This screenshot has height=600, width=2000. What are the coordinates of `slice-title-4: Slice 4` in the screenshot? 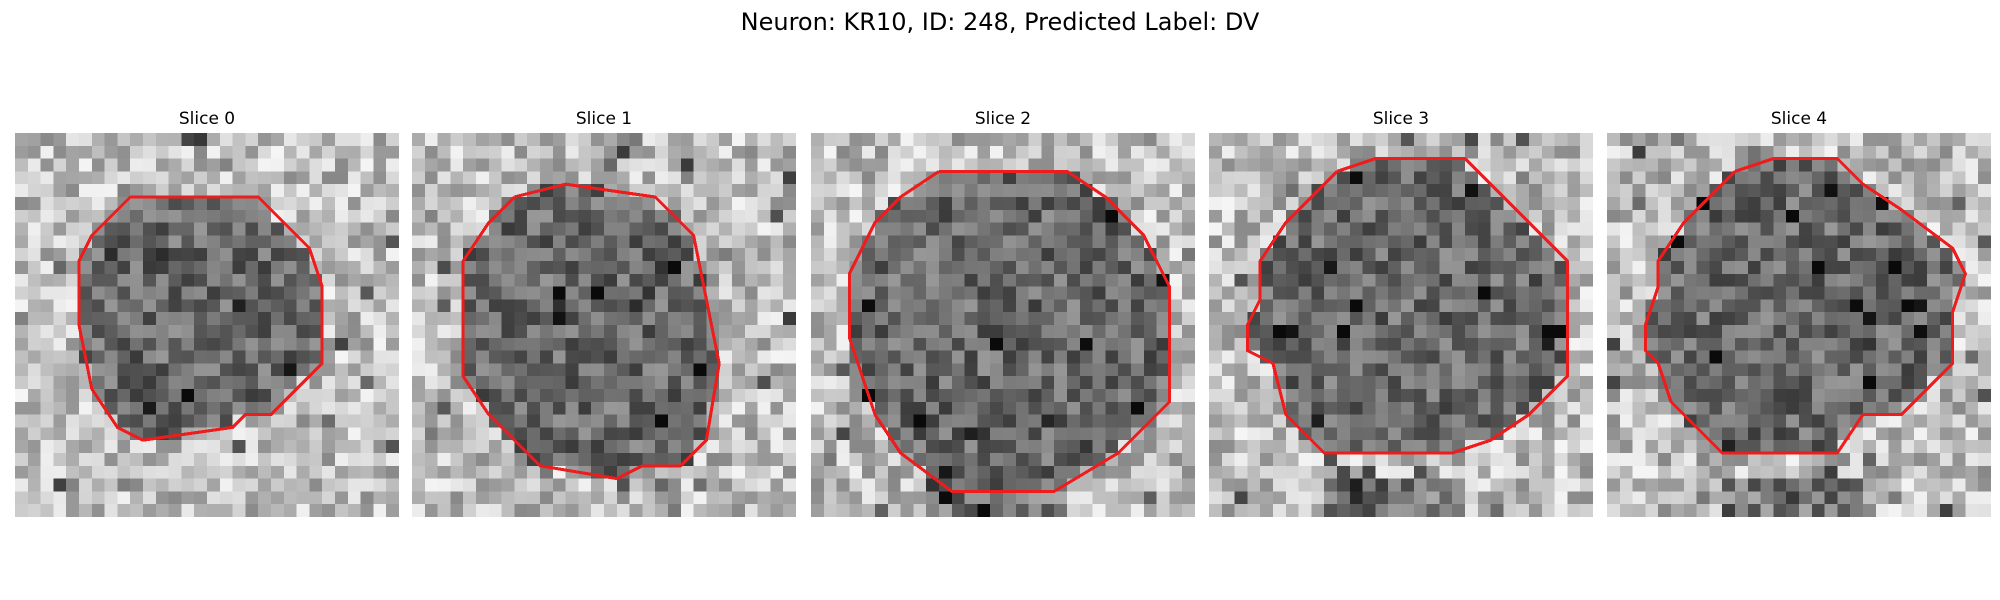 It's located at (1799, 119).